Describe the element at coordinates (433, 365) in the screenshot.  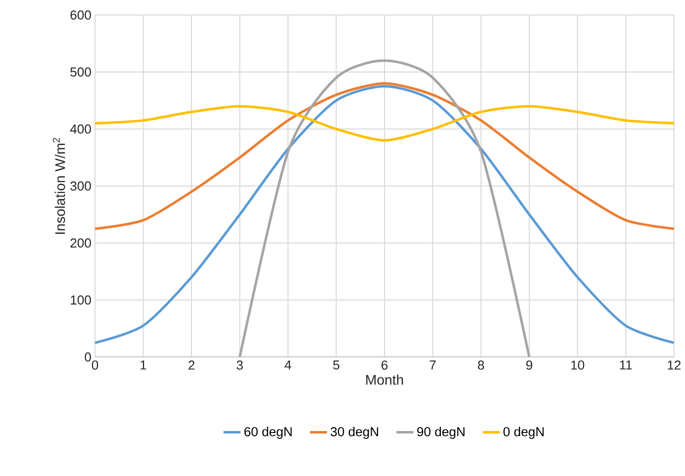
I see `x-tick-label: 7` at that location.